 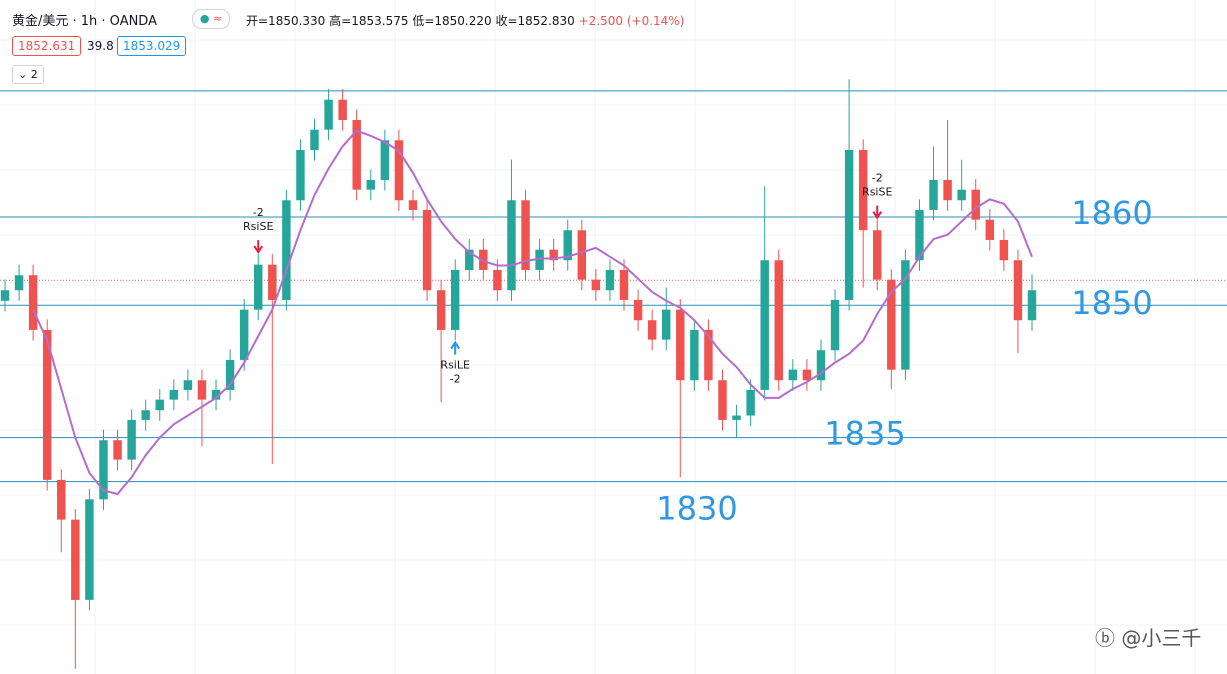 I want to click on bid-price: 1852.631, so click(x=47, y=46).